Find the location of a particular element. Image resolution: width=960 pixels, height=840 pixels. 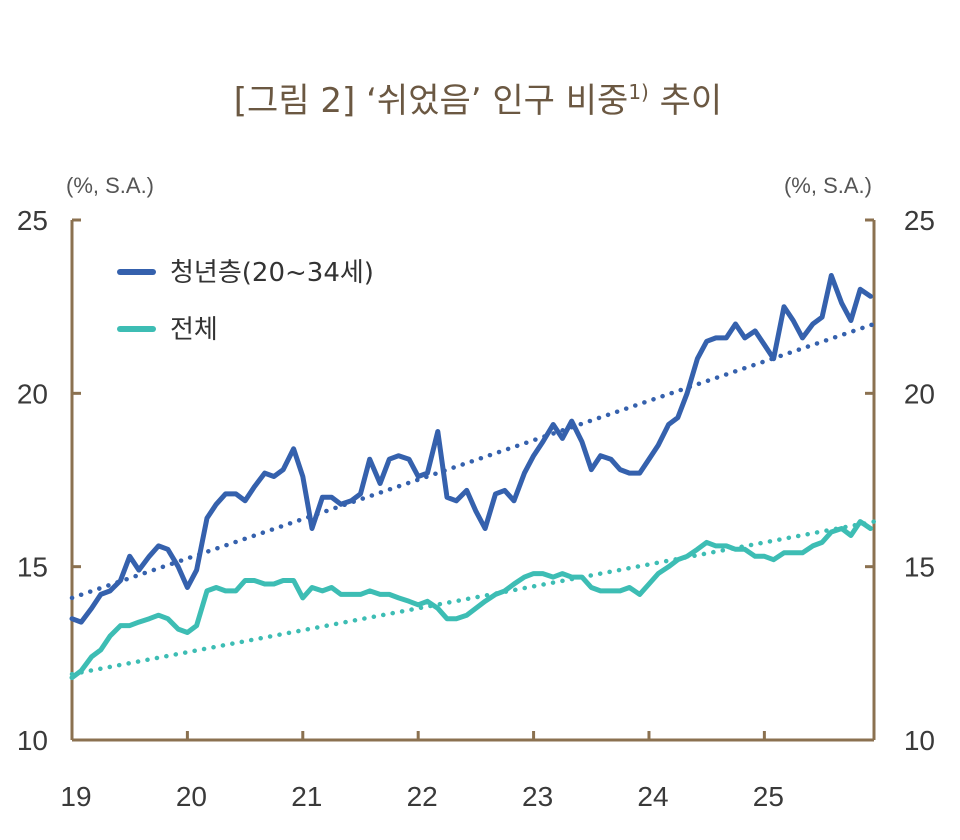

x-tick-label: 23 is located at coordinates (537, 796).